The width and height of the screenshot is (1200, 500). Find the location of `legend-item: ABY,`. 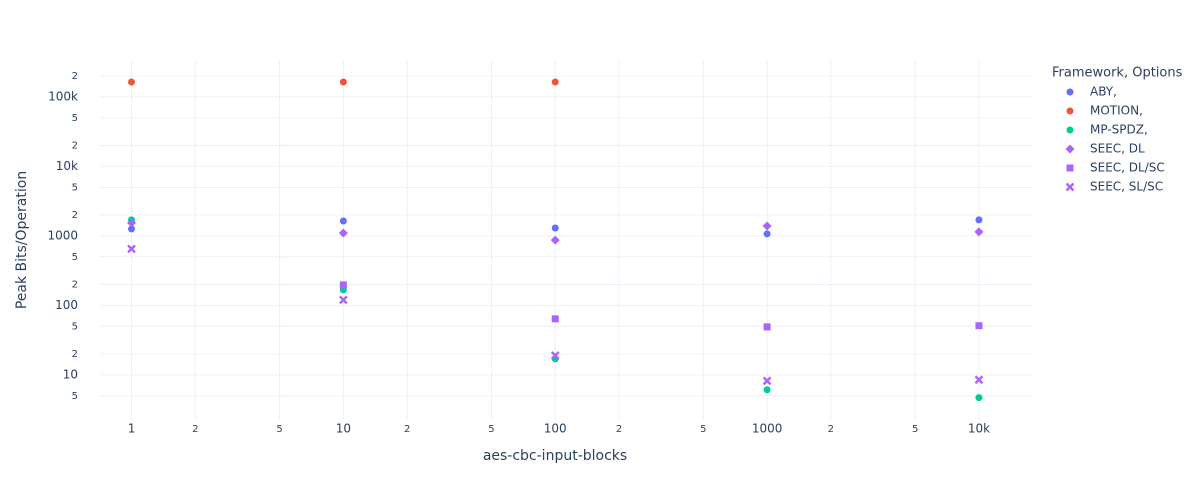

legend-item: ABY, is located at coordinates (1091, 92).